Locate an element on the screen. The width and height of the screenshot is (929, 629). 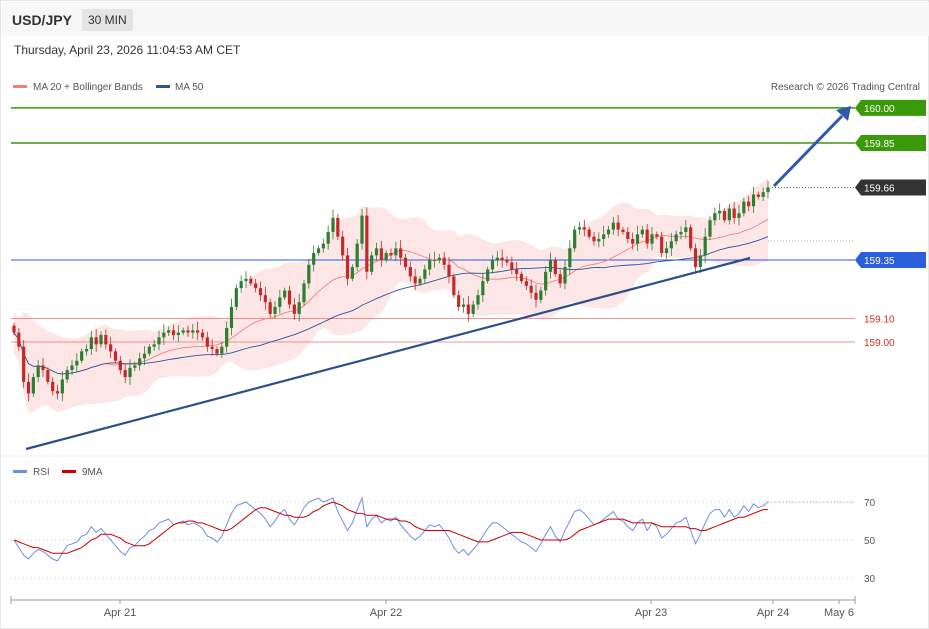
level-labels: 160.00 159.85 159.66 159.35 159.10 159.00 is located at coordinates (890, 224).